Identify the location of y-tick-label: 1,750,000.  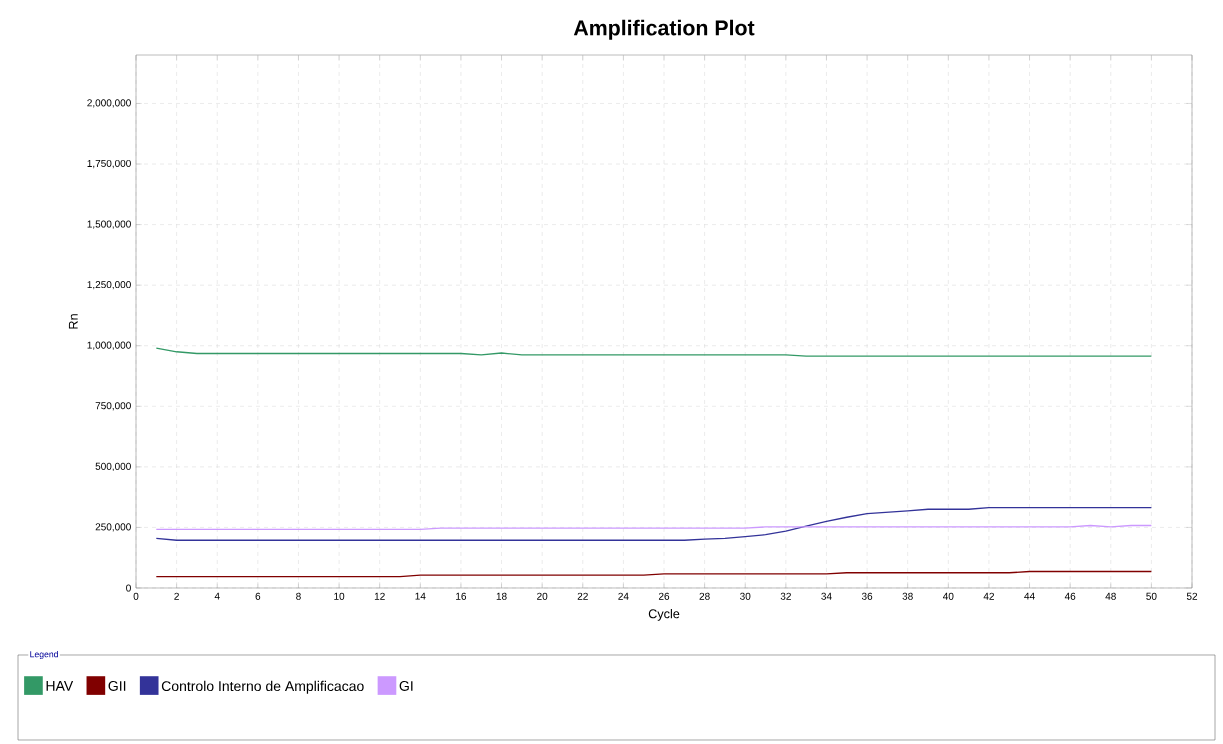
(109, 164).